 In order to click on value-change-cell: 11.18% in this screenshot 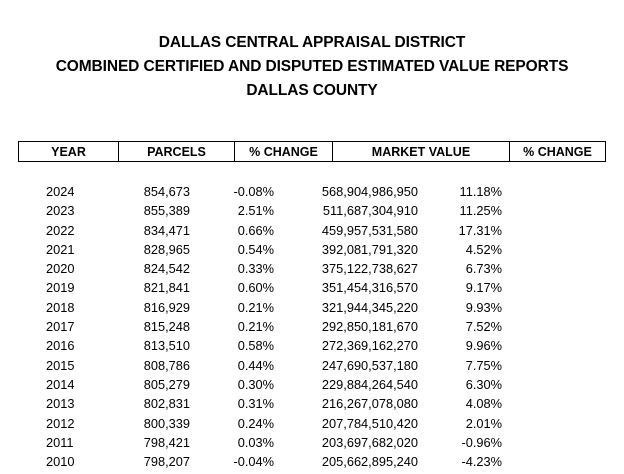, I will do `click(480, 191)`.